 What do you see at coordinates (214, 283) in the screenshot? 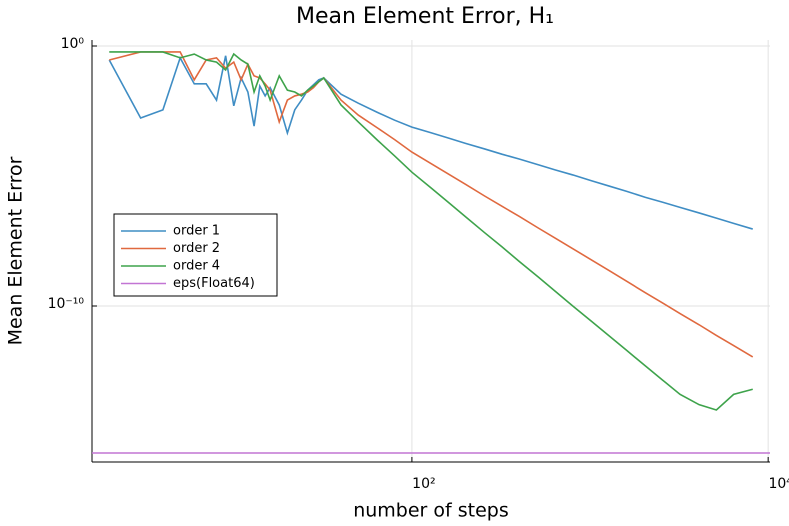
I see `legend-label: eps(Float64)` at bounding box center [214, 283].